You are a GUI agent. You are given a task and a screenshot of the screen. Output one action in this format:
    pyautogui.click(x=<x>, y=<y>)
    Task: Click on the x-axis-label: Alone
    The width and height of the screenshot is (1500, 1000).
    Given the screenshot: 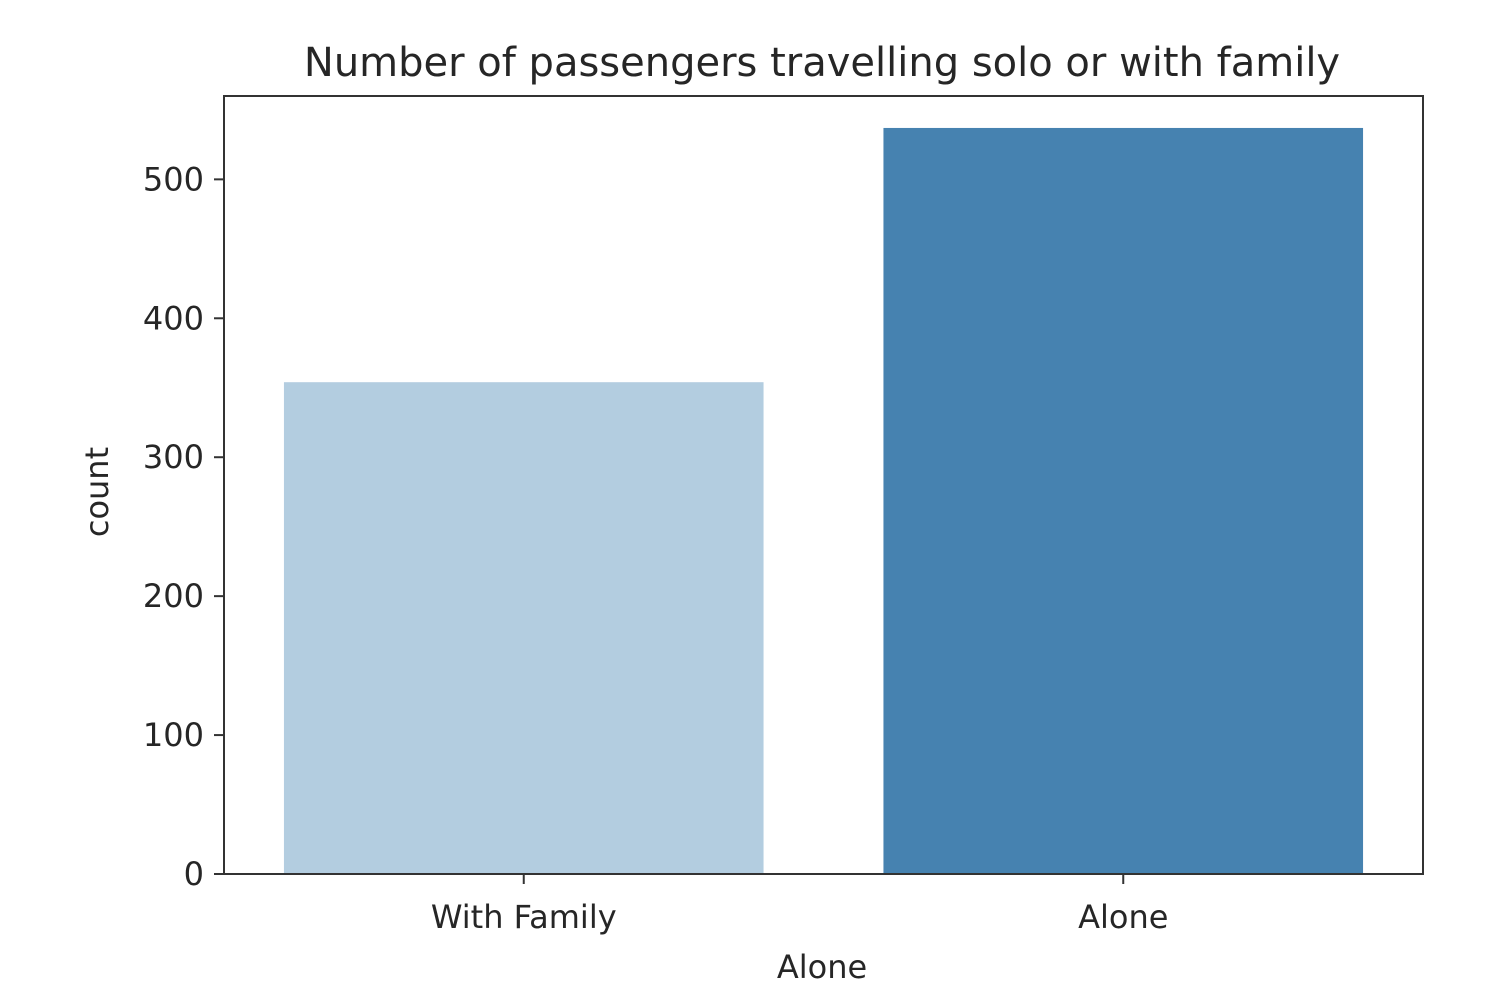 What is the action you would take?
    pyautogui.click(x=822, y=967)
    